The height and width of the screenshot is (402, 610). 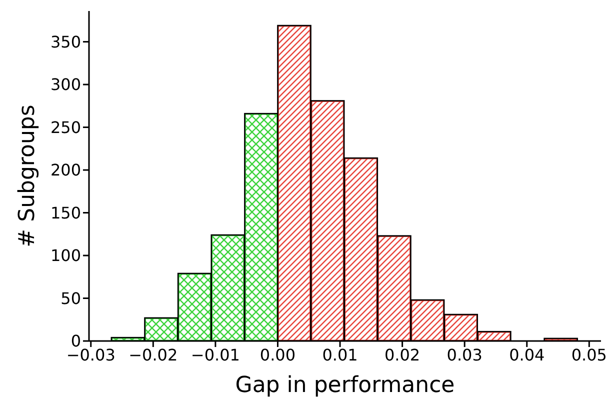 I want to click on y-axis-title: # Subgroups, so click(x=27, y=176).